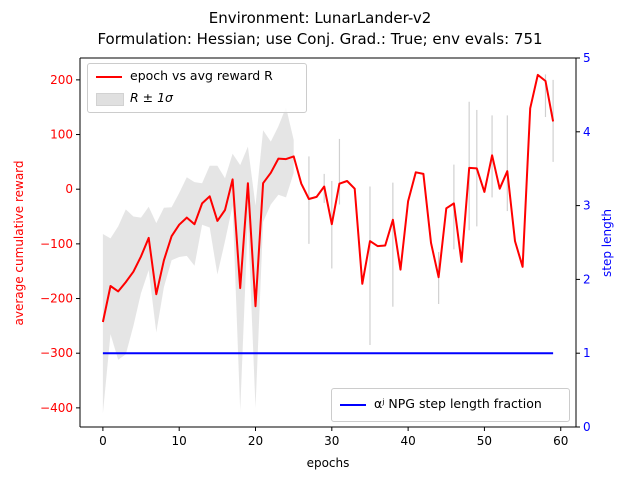 Image resolution: width=640 pixels, height=480 pixels. I want to click on legend-swatch-red-line, so click(109, 77).